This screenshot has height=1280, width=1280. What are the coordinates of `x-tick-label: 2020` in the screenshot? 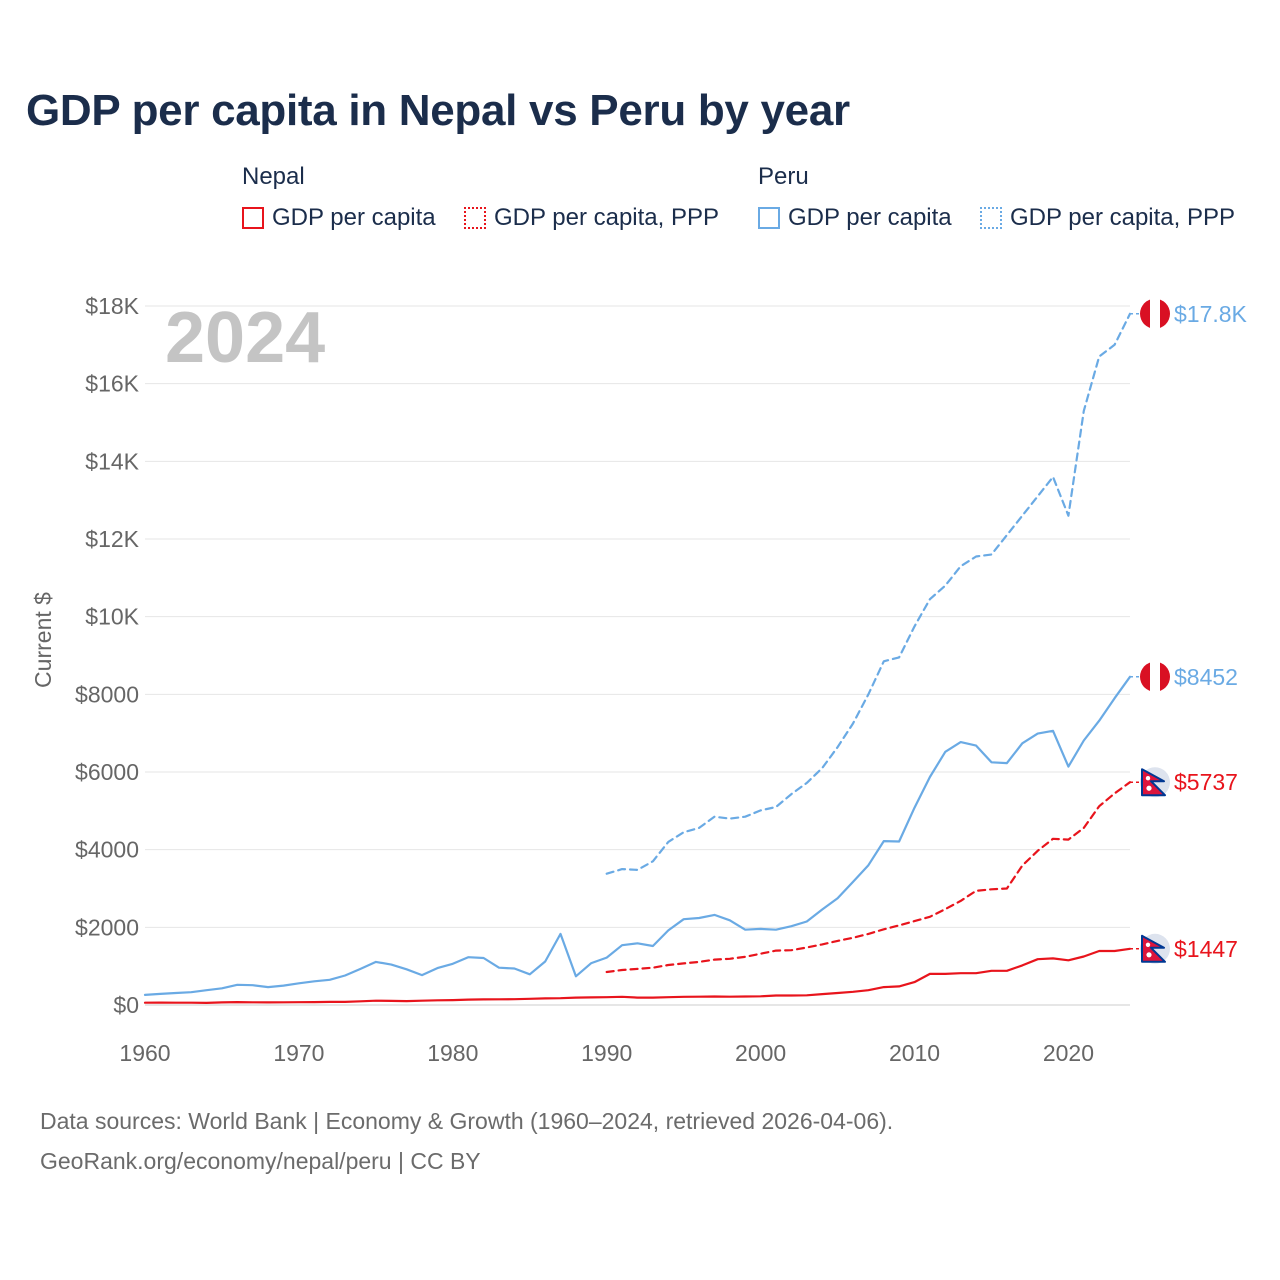 It's located at (1068, 1053).